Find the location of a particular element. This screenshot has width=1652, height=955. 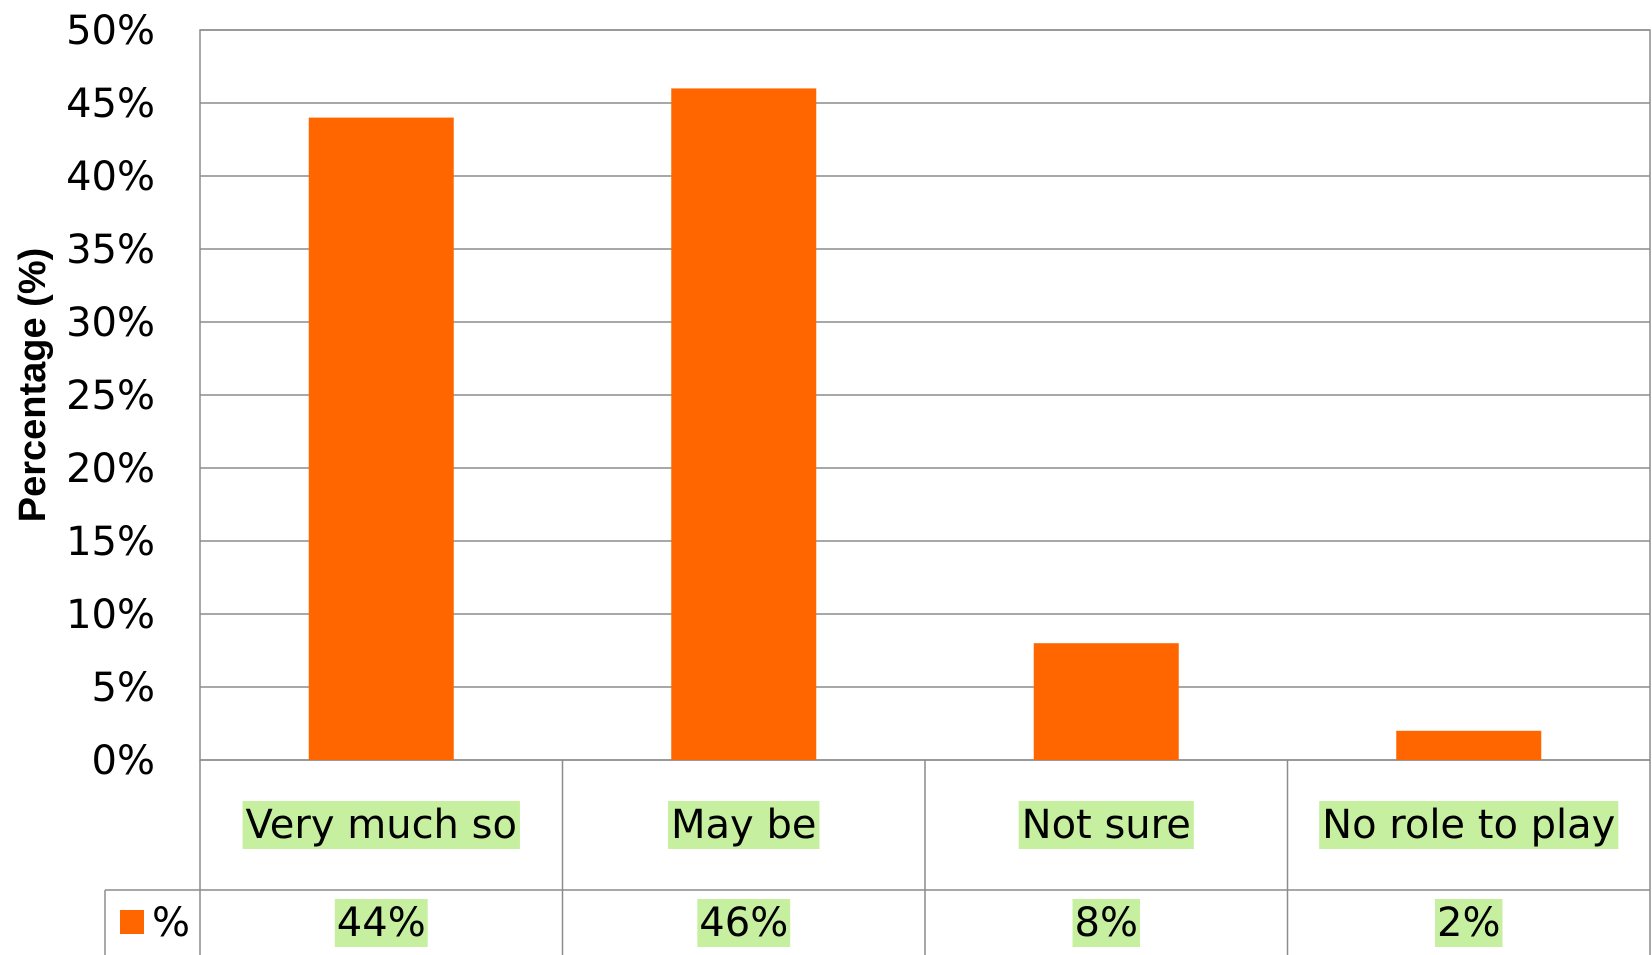

category-label: Very much so is located at coordinates (381, 825).